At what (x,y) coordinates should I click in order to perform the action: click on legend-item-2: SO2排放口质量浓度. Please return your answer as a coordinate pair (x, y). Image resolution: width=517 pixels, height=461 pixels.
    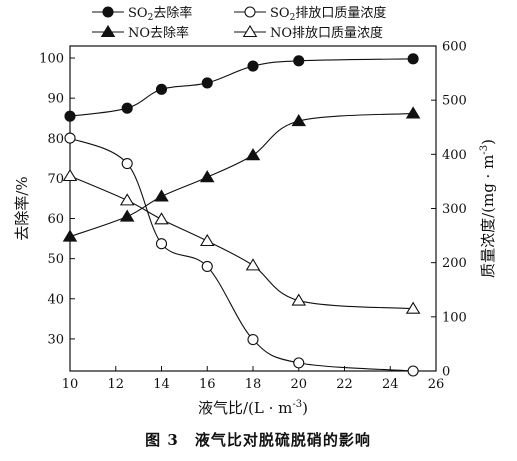
    Looking at the image, I should click on (310, 14).